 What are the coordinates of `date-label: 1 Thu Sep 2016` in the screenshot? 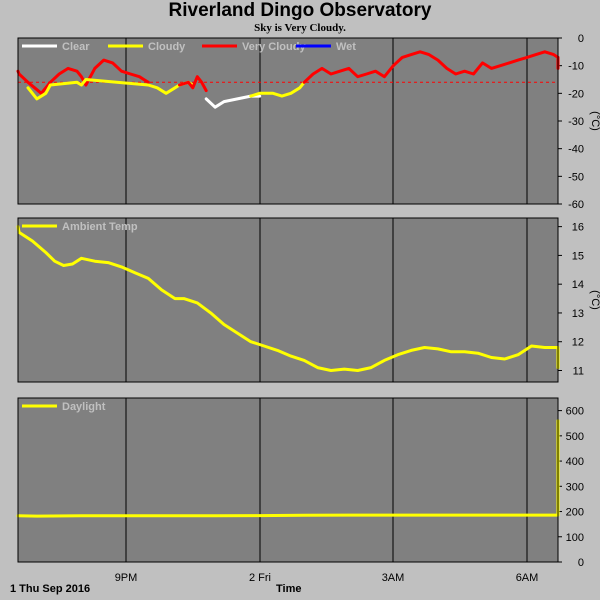 It's located at (50, 589).